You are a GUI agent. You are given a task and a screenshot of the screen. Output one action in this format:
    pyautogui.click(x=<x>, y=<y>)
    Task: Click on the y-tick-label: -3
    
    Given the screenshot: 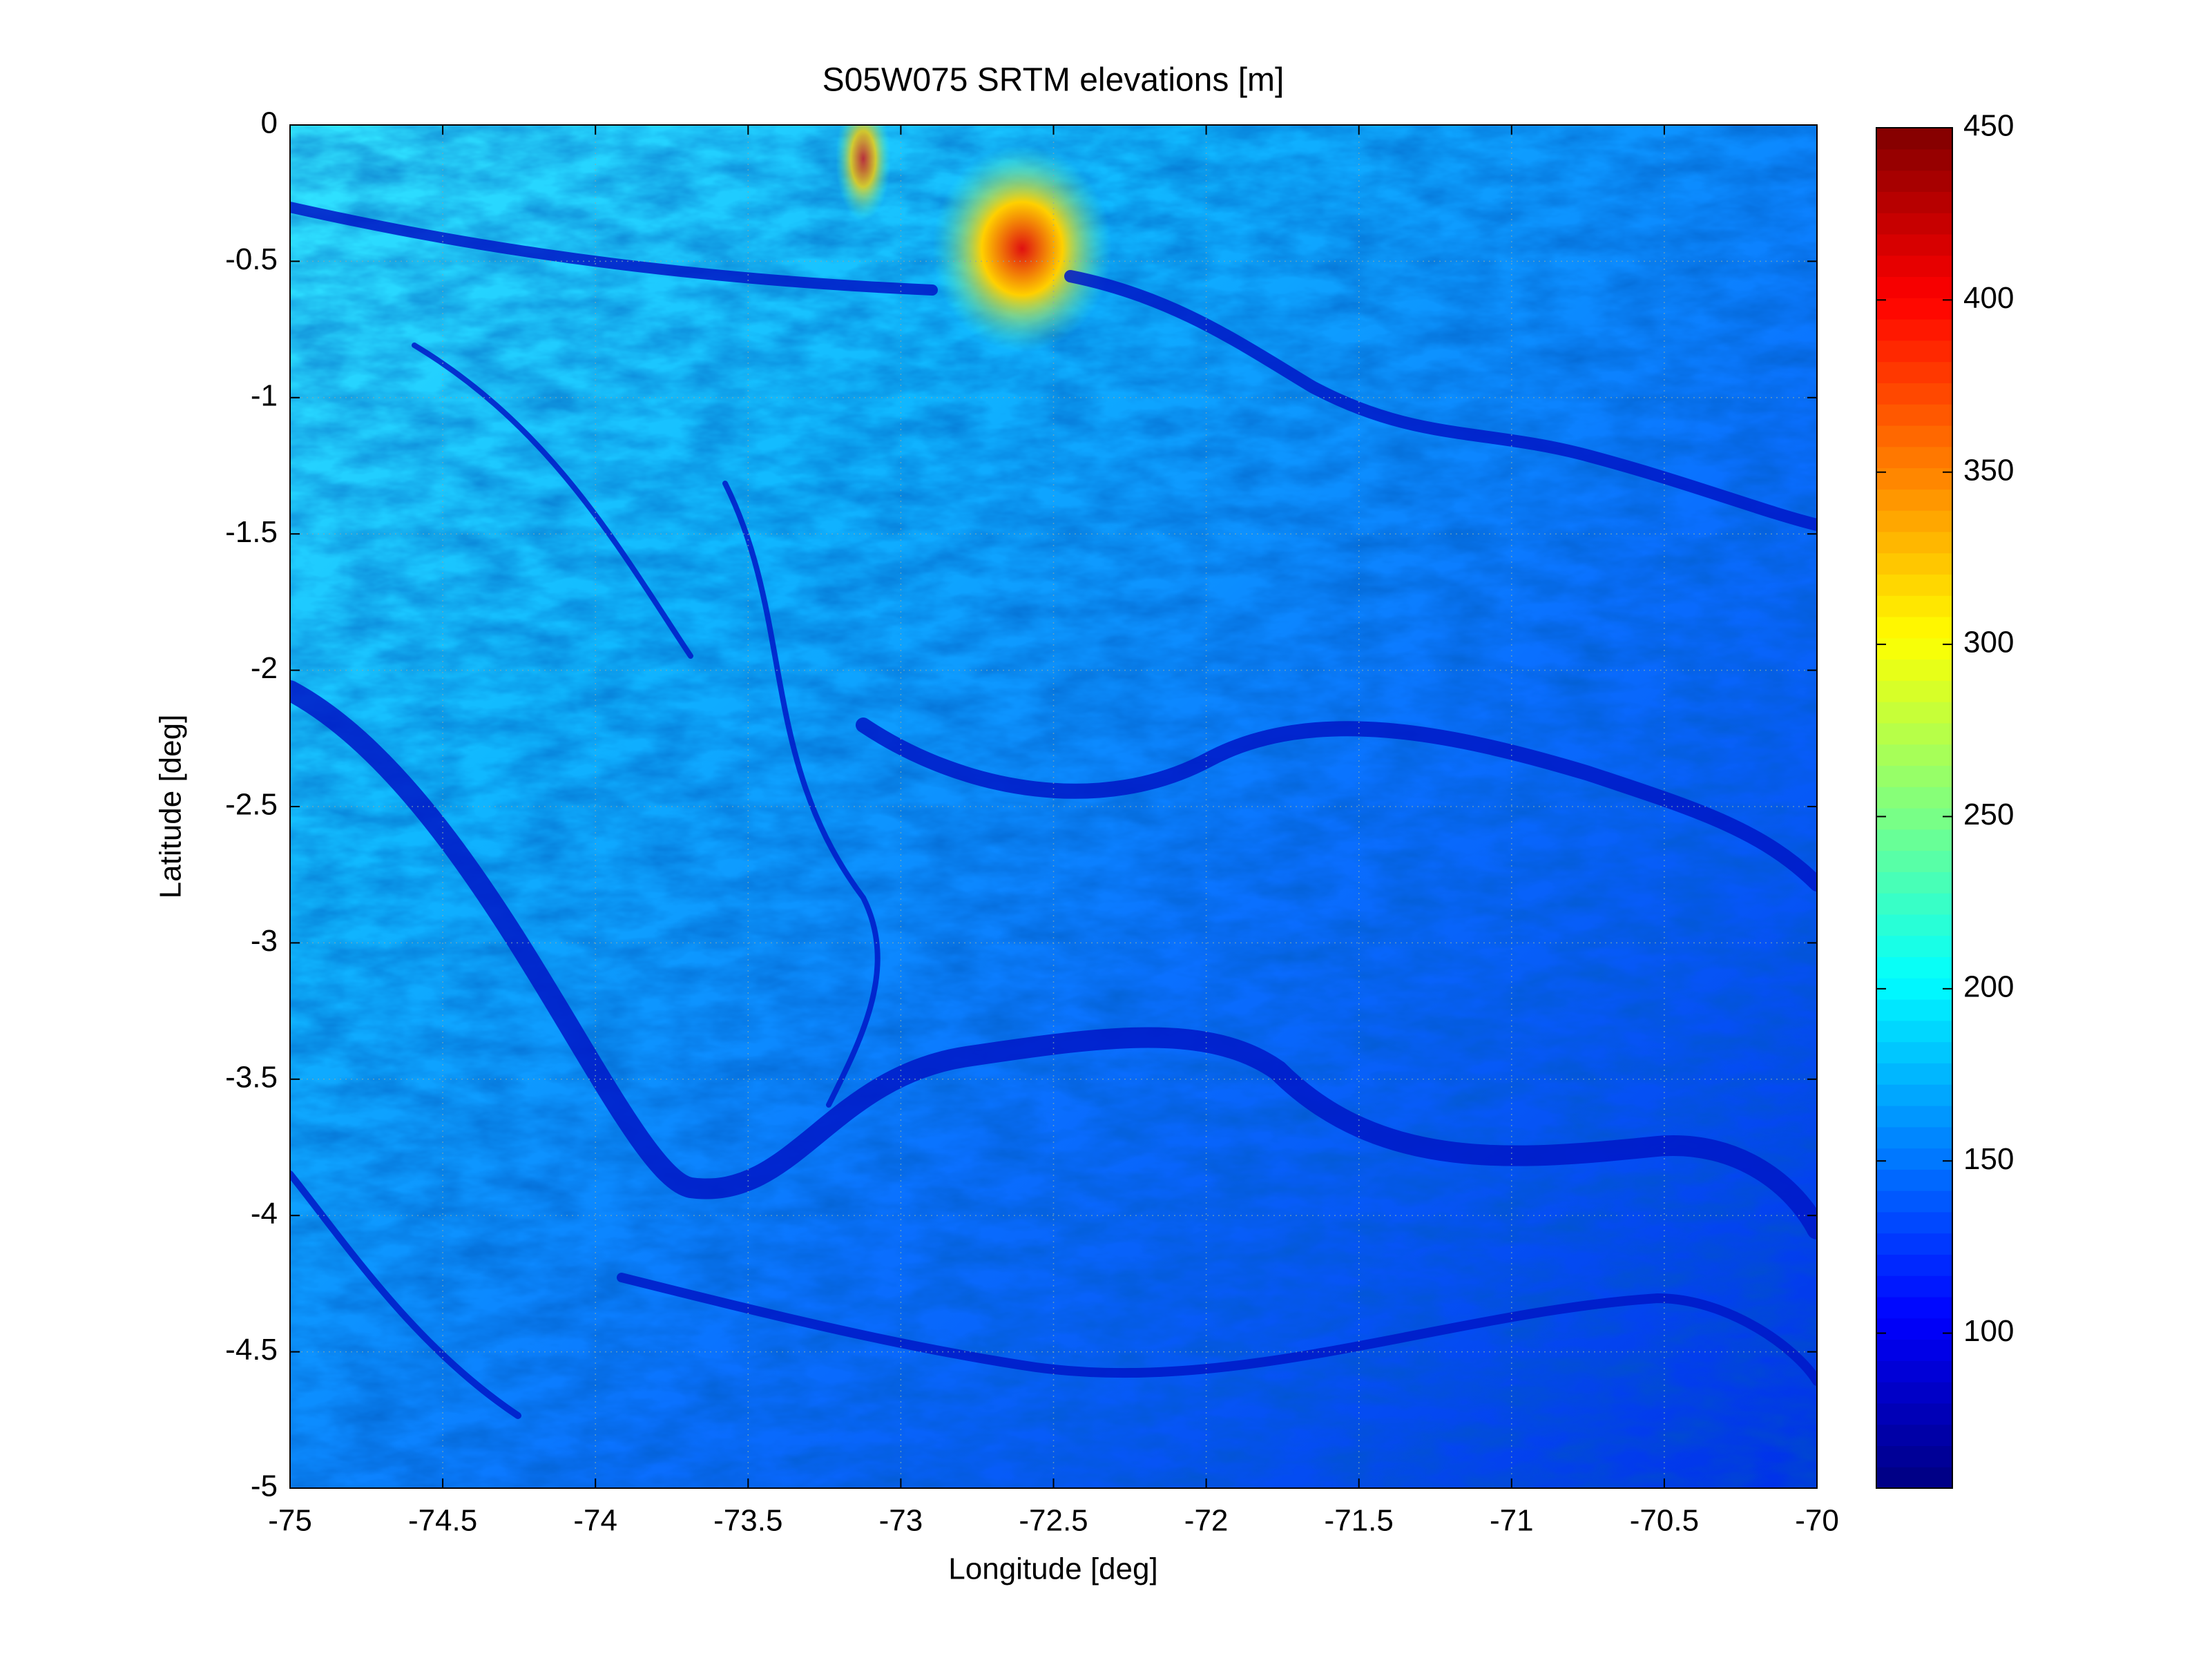 What is the action you would take?
    pyautogui.click(x=264, y=941)
    